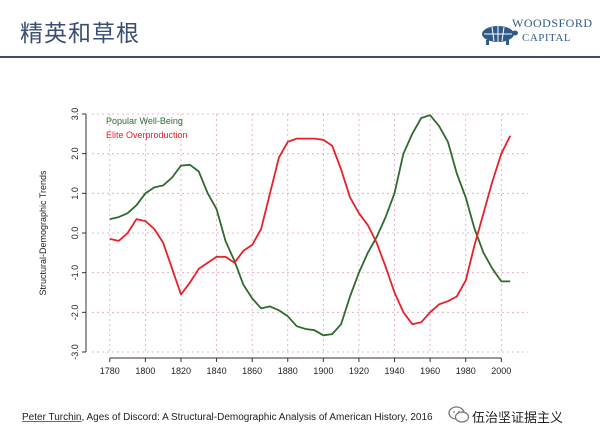 The image size is (600, 434). I want to click on y-tick-label: -2.0, so click(75, 313).